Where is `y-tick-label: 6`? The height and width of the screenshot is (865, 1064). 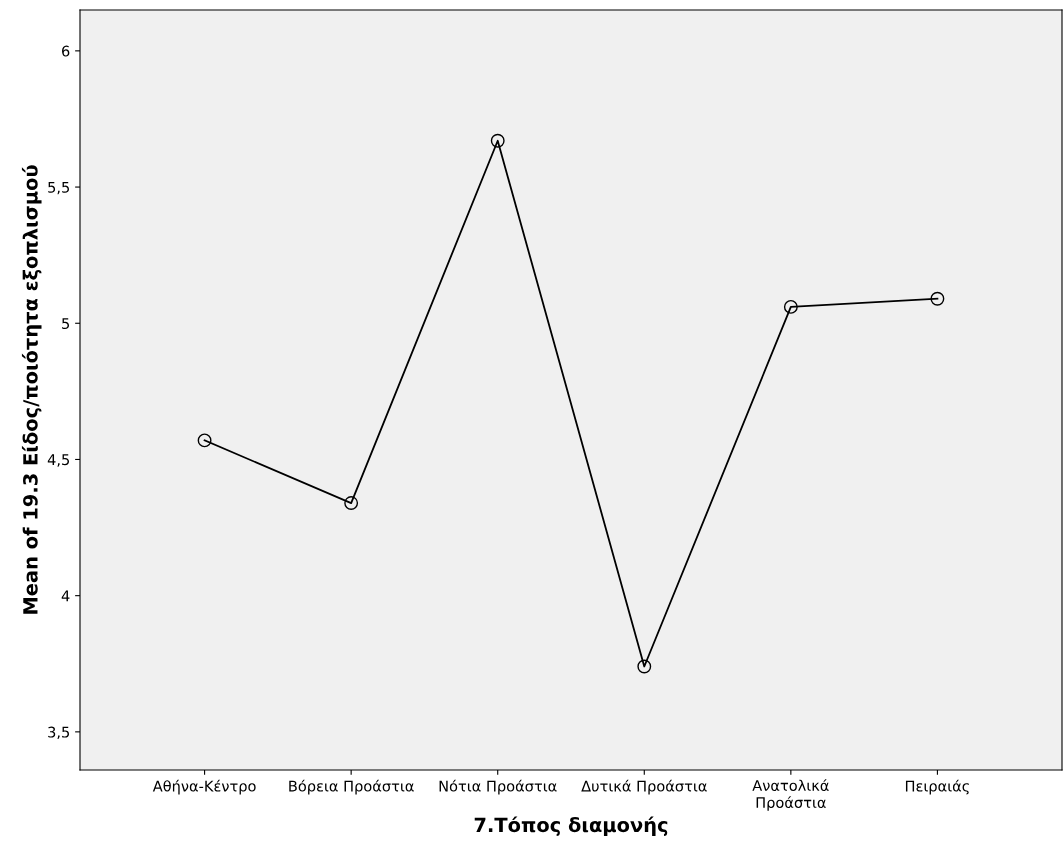 y-tick-label: 6 is located at coordinates (66, 51).